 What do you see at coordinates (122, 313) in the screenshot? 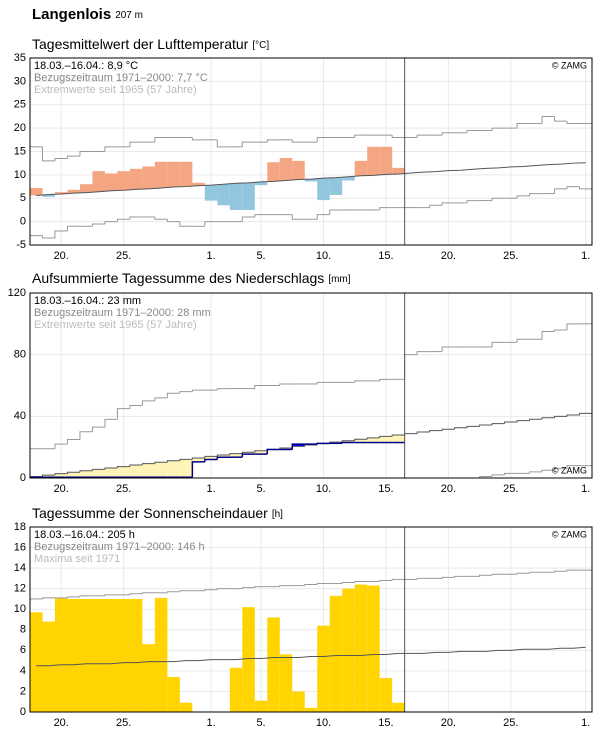
I see `note: Bezugszeitraum 1971–2000: 28 mm` at bounding box center [122, 313].